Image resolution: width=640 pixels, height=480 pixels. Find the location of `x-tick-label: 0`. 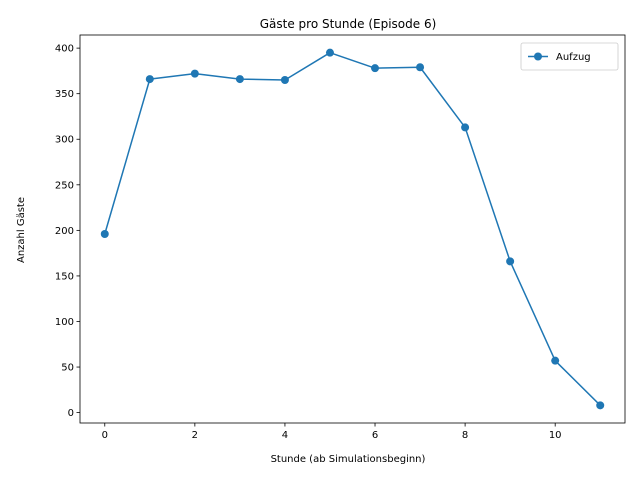

x-tick-label: 0 is located at coordinates (105, 435).